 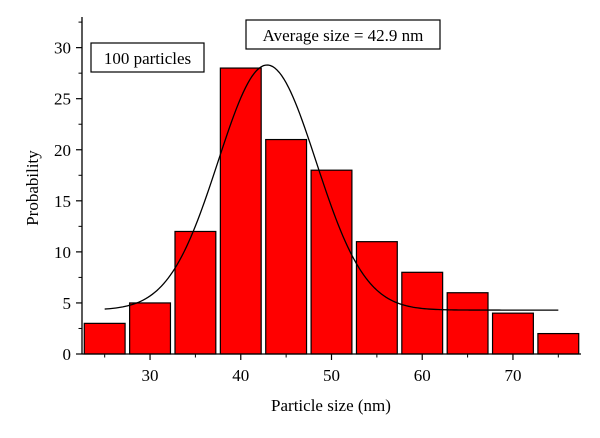 I want to click on y-tick-label-20: 20, so click(x=62, y=150).